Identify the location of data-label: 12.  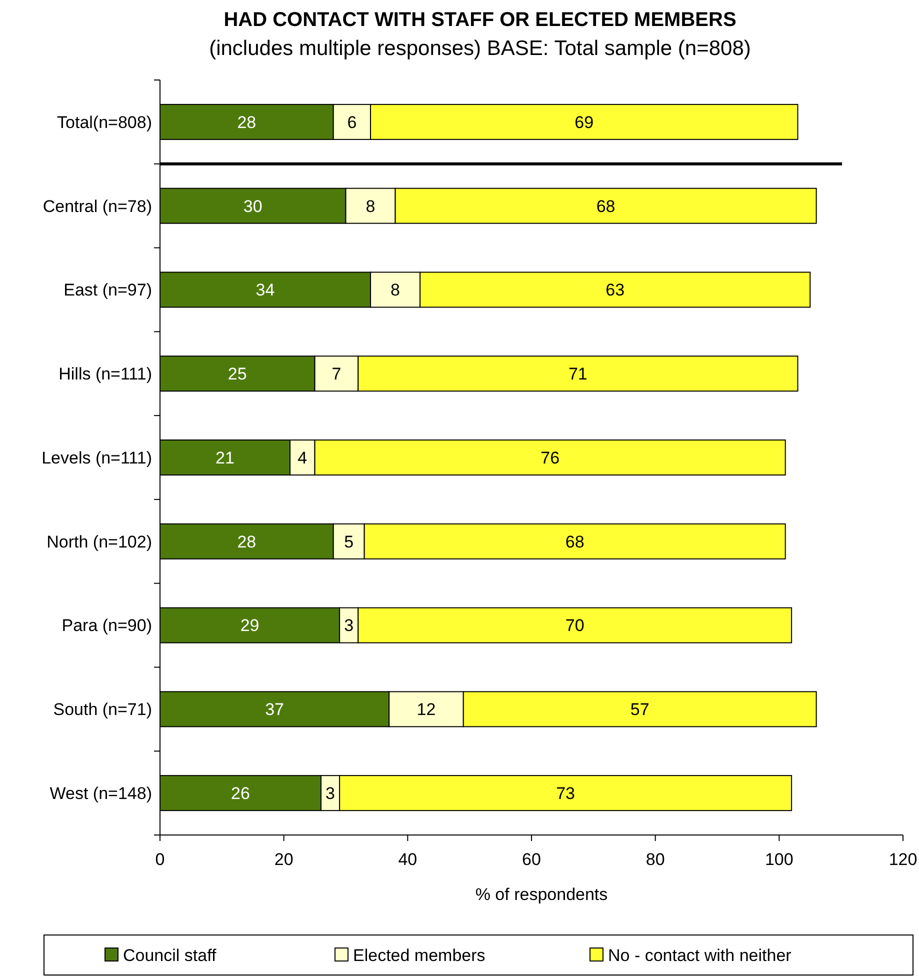
(426, 710).